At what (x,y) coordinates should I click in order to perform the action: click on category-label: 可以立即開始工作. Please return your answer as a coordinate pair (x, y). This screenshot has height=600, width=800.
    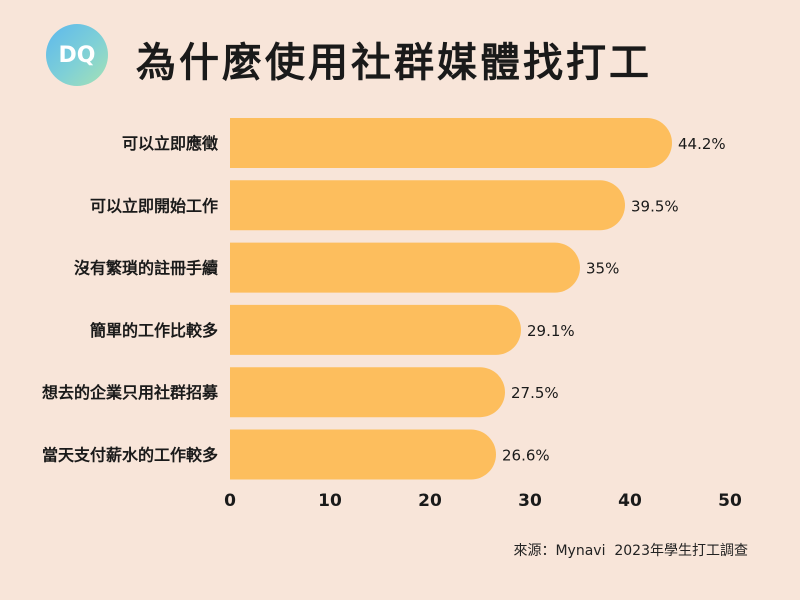
    Looking at the image, I should click on (154, 205).